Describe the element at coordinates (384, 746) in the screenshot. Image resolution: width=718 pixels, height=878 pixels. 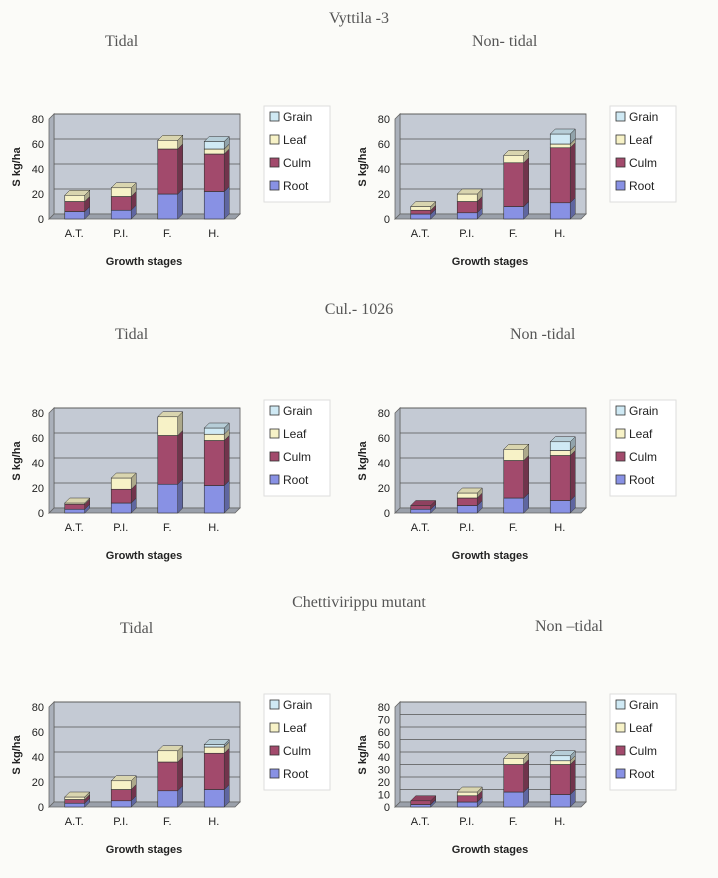
I see `y-tick-label: 50` at that location.